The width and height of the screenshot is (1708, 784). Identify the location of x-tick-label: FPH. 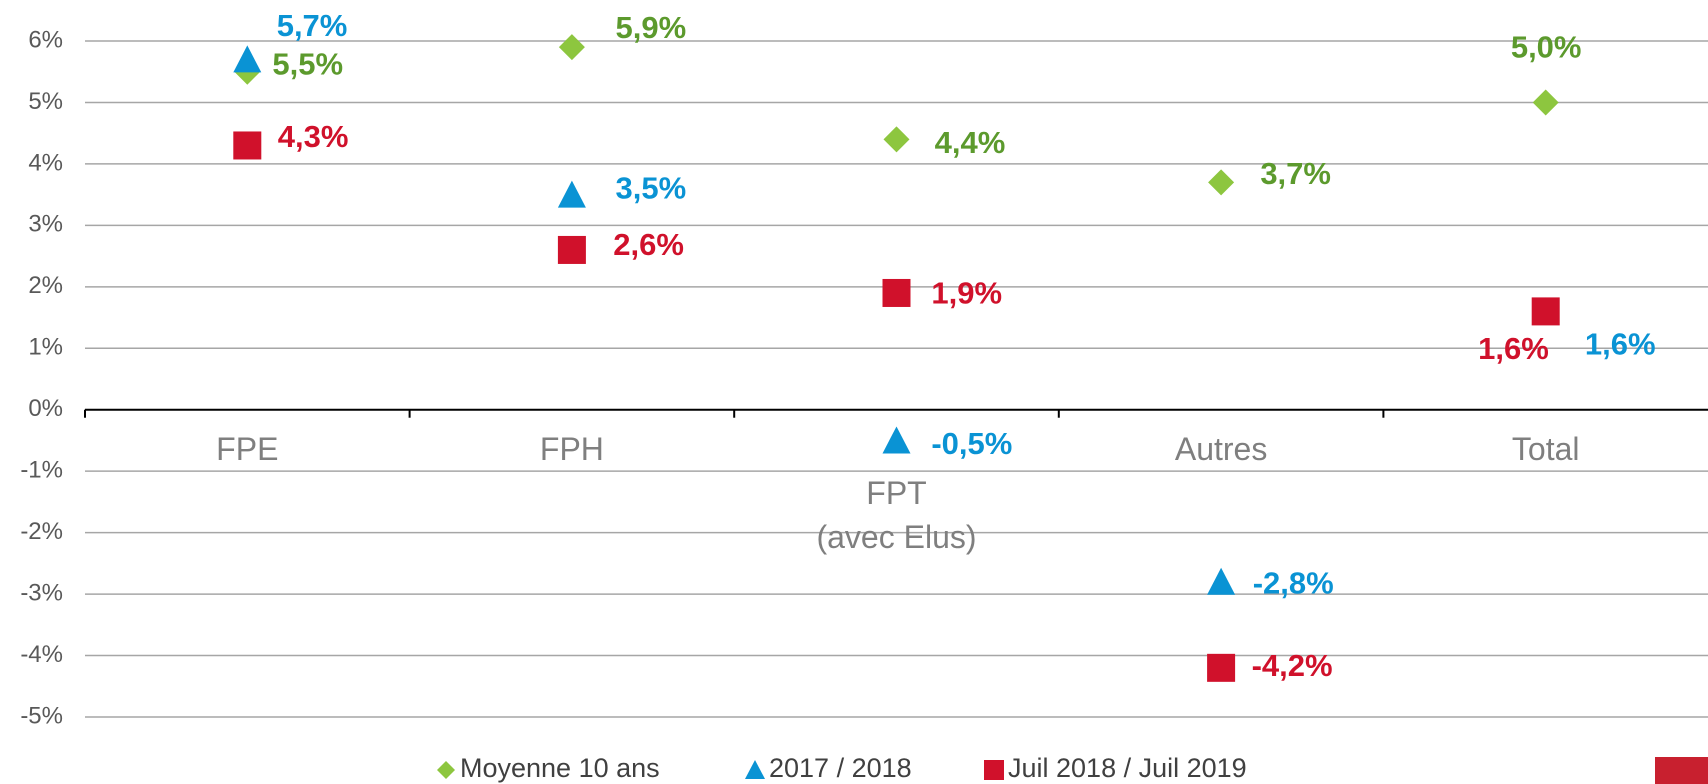
(572, 449).